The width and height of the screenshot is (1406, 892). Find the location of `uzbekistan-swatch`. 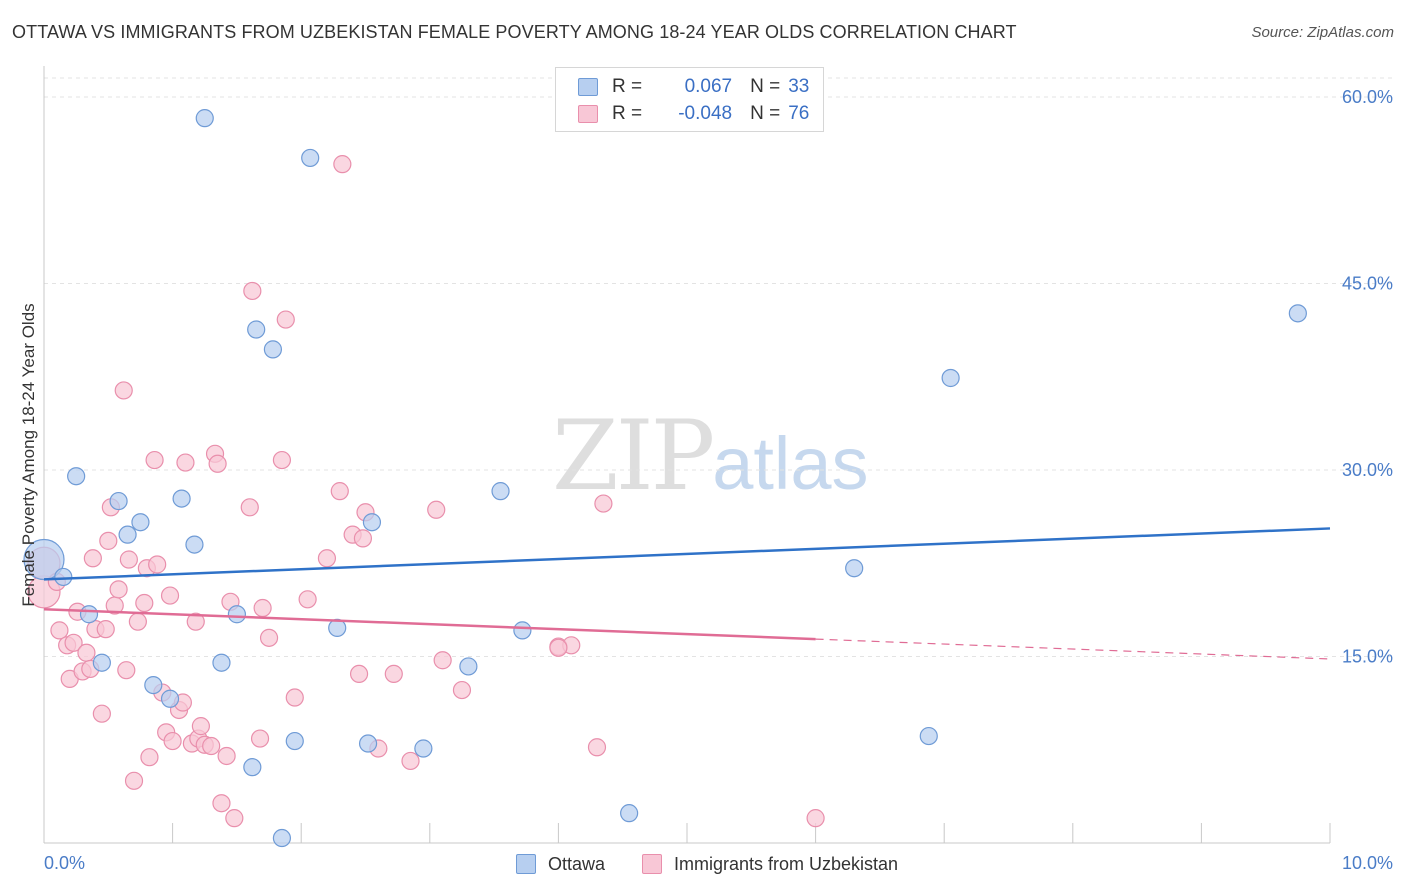

uzbekistan-swatch is located at coordinates (652, 864).